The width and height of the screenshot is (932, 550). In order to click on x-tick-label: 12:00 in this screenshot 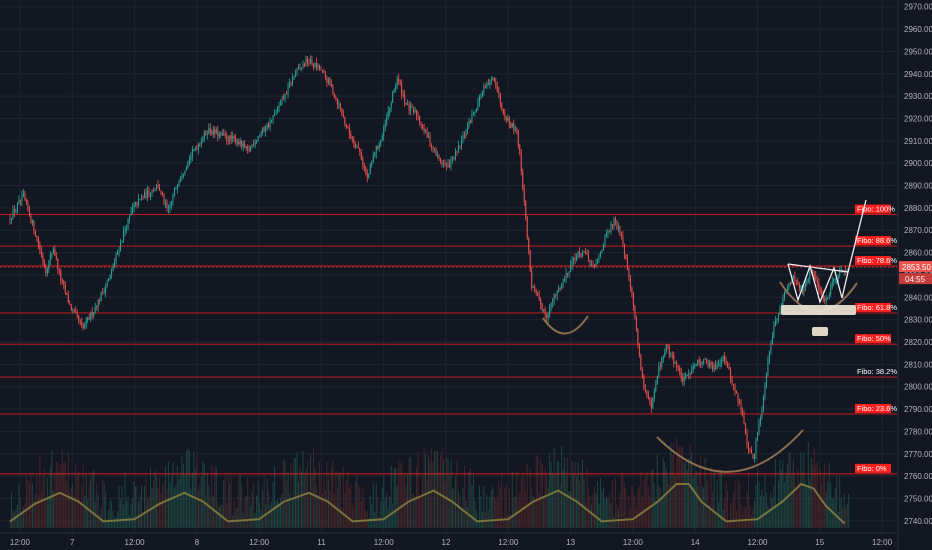, I will do `click(135, 542)`.